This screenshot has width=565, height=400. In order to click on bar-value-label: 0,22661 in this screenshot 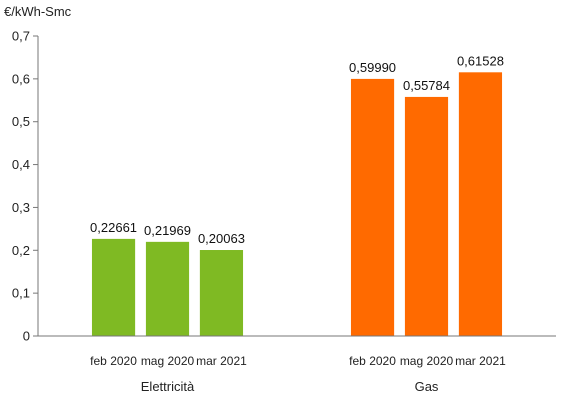, I will do `click(113, 227)`.